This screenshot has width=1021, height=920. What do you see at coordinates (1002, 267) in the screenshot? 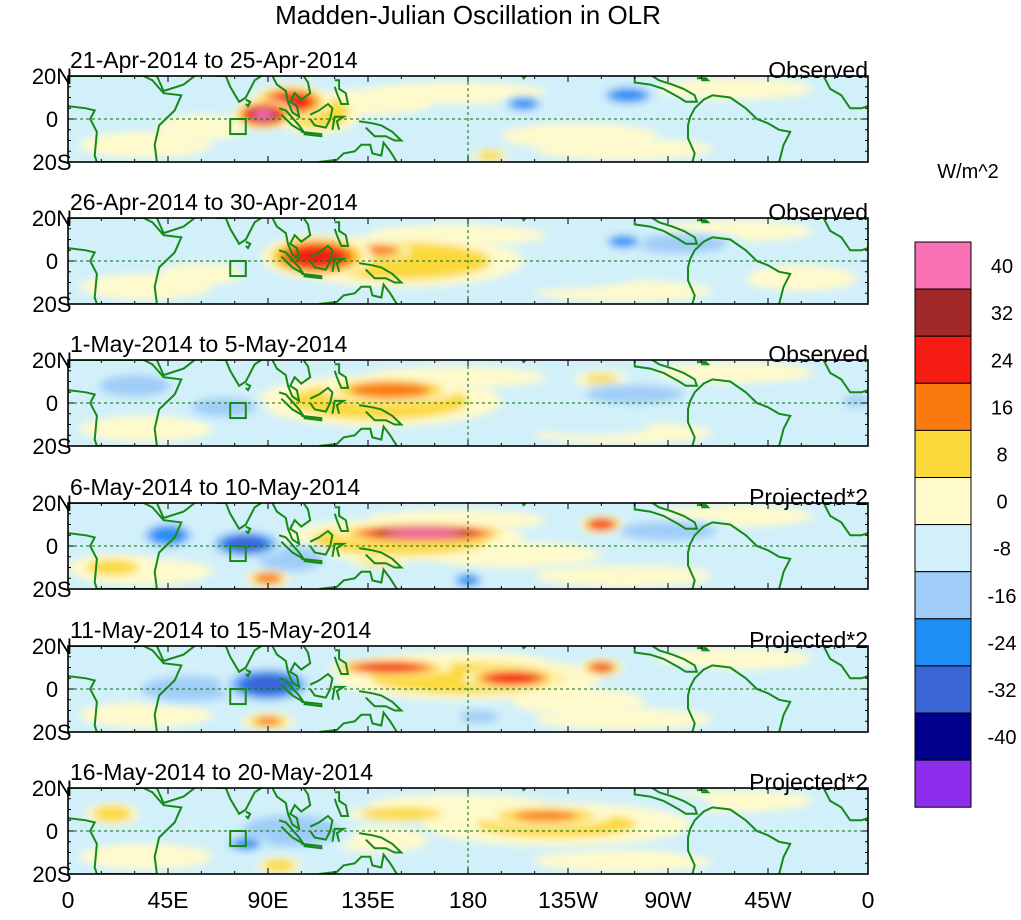
I see `colorbar-level-label: 40` at bounding box center [1002, 267].